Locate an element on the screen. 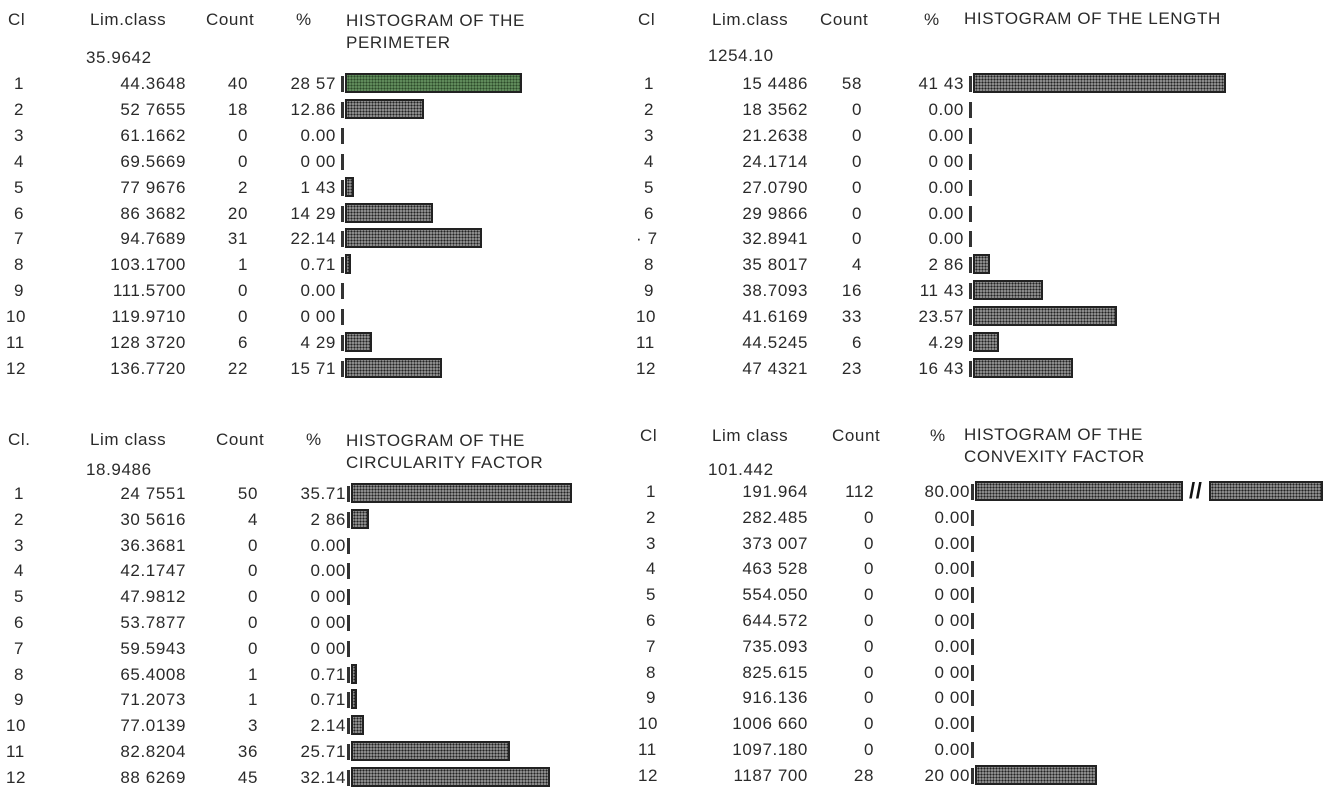 This screenshot has width=1326, height=798. class-limit: 916.136 is located at coordinates (775, 698).